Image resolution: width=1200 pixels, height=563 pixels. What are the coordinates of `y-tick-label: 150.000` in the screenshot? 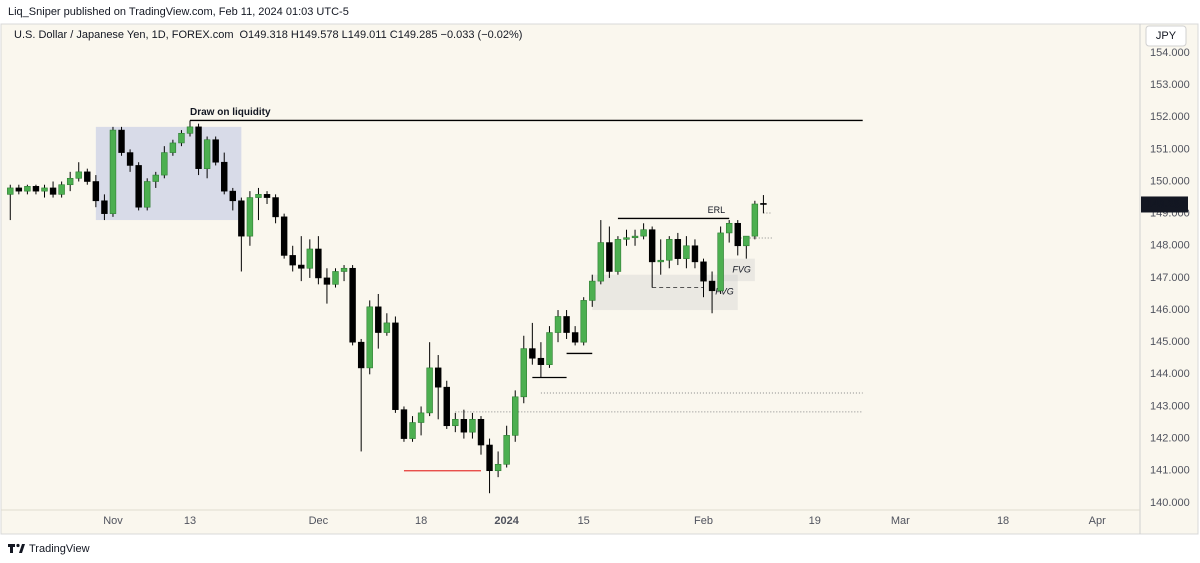 It's located at (1170, 181).